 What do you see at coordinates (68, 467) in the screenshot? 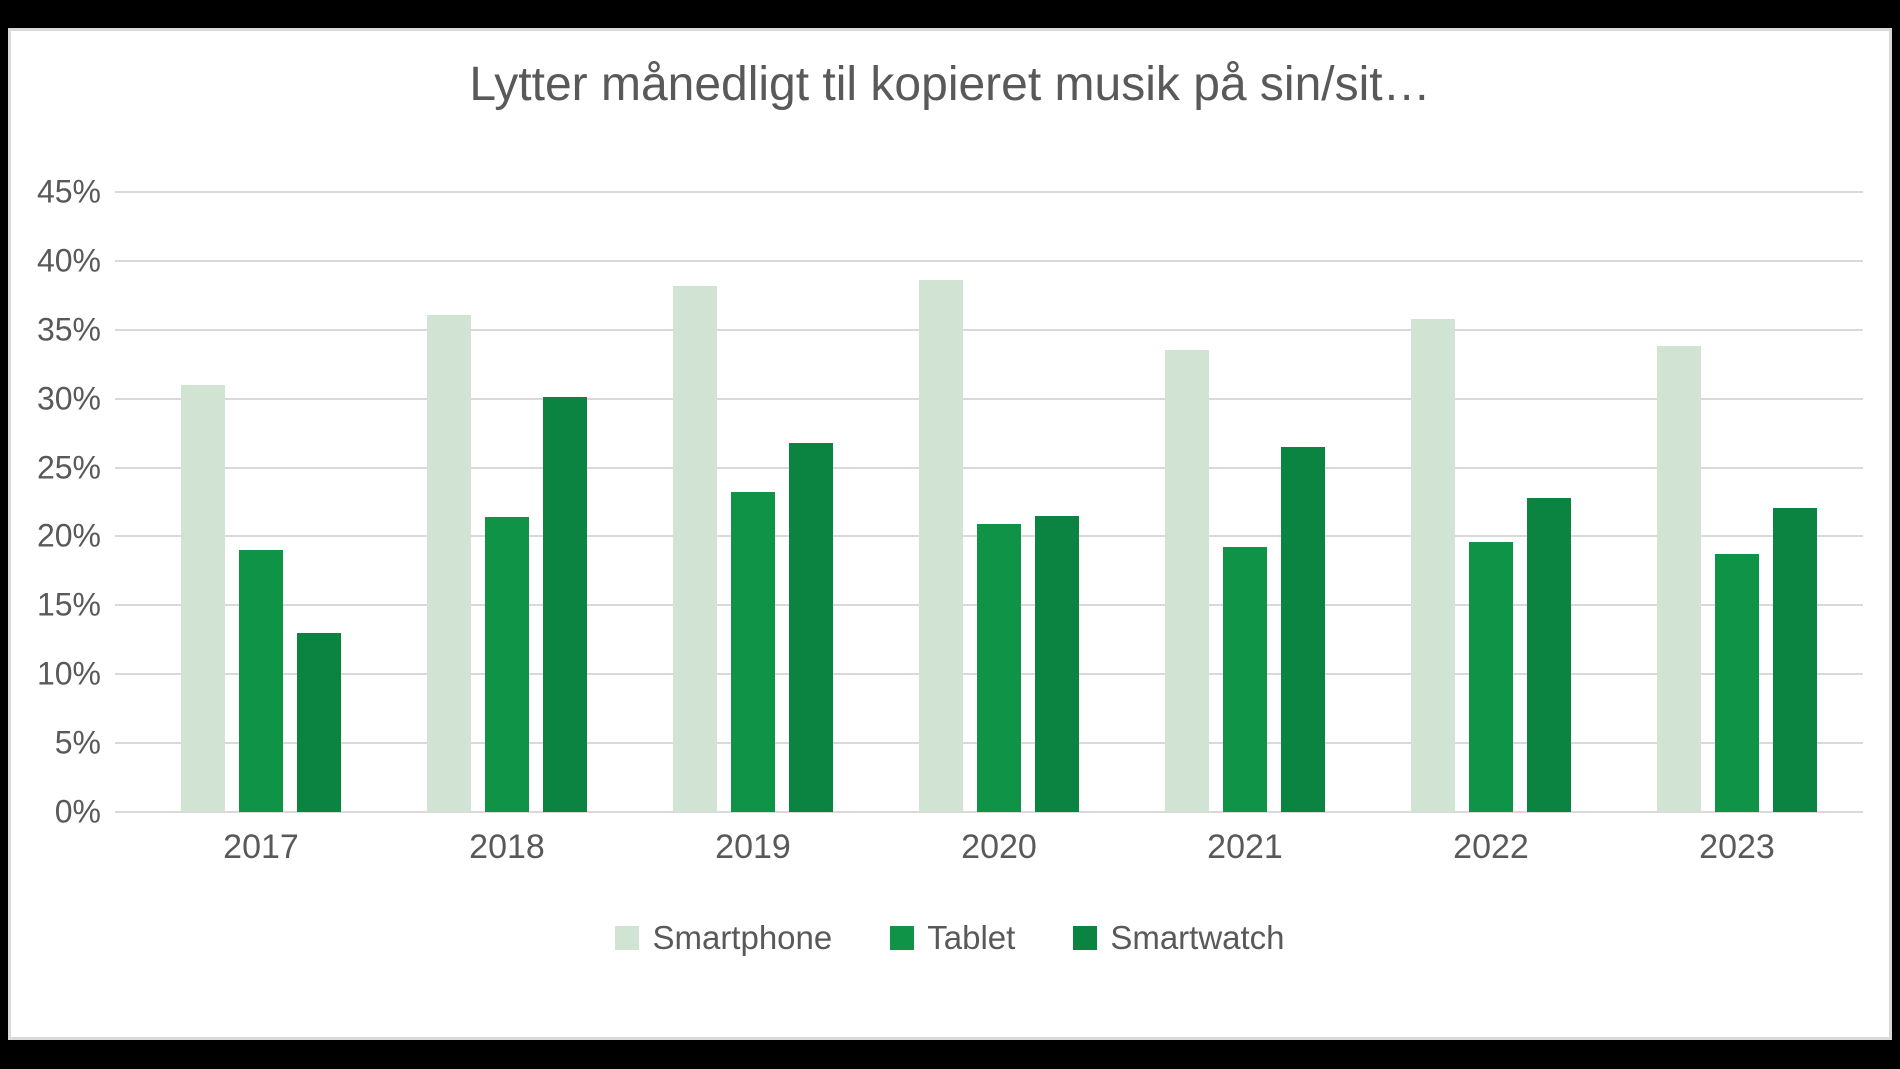
I see `y-axis-label-25: 25%` at bounding box center [68, 467].